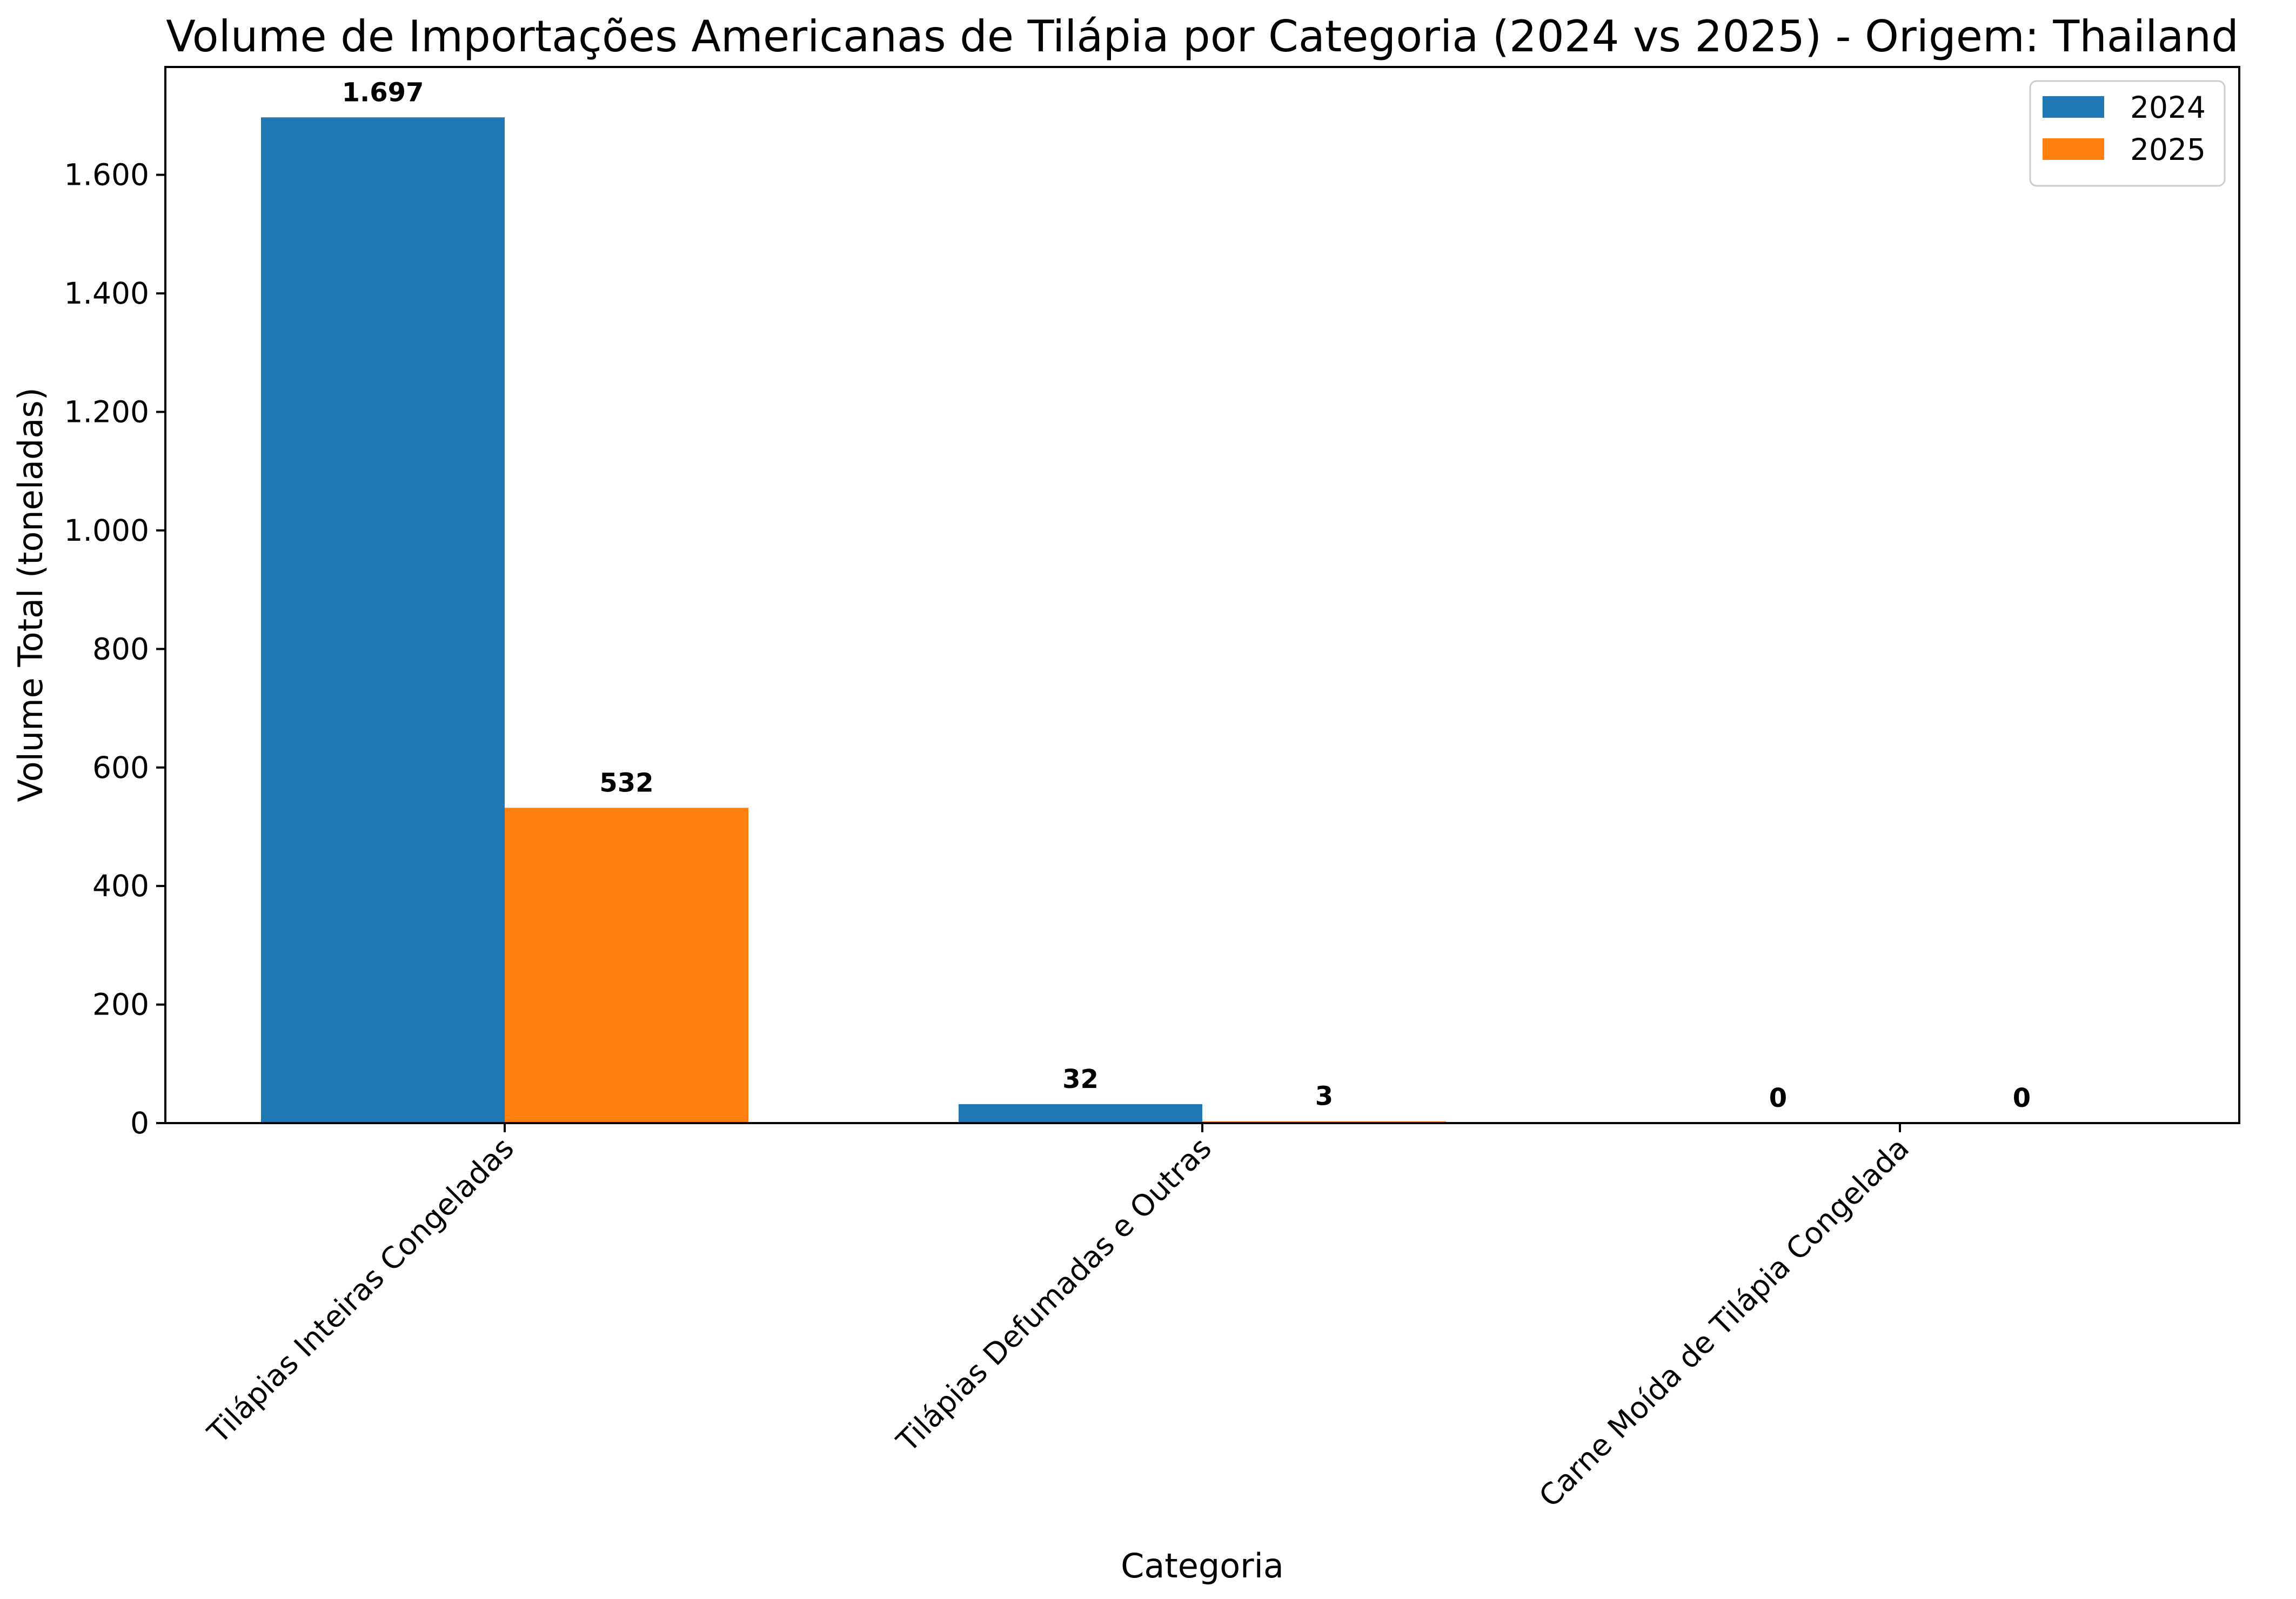  What do you see at coordinates (2073, 107) in the screenshot?
I see `legend-swatch-2024` at bounding box center [2073, 107].